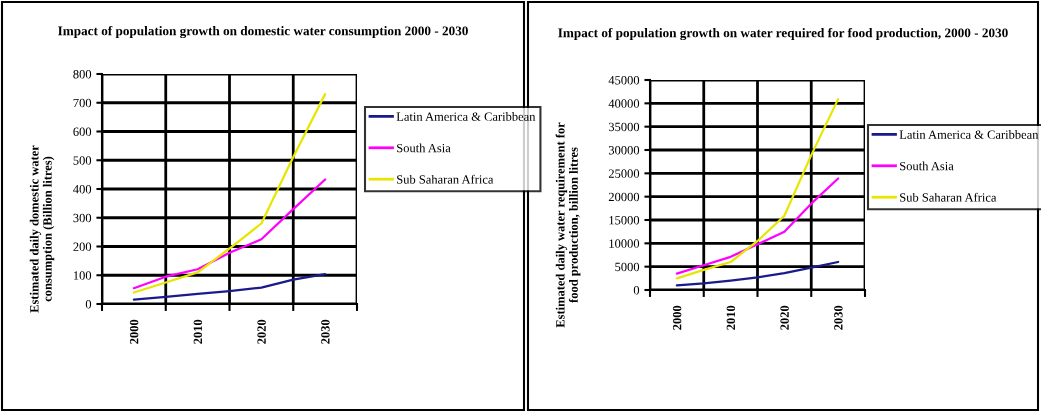 The height and width of the screenshot is (412, 1041). Describe the element at coordinates (82, 246) in the screenshot. I see `y-tick-label: 200` at that location.